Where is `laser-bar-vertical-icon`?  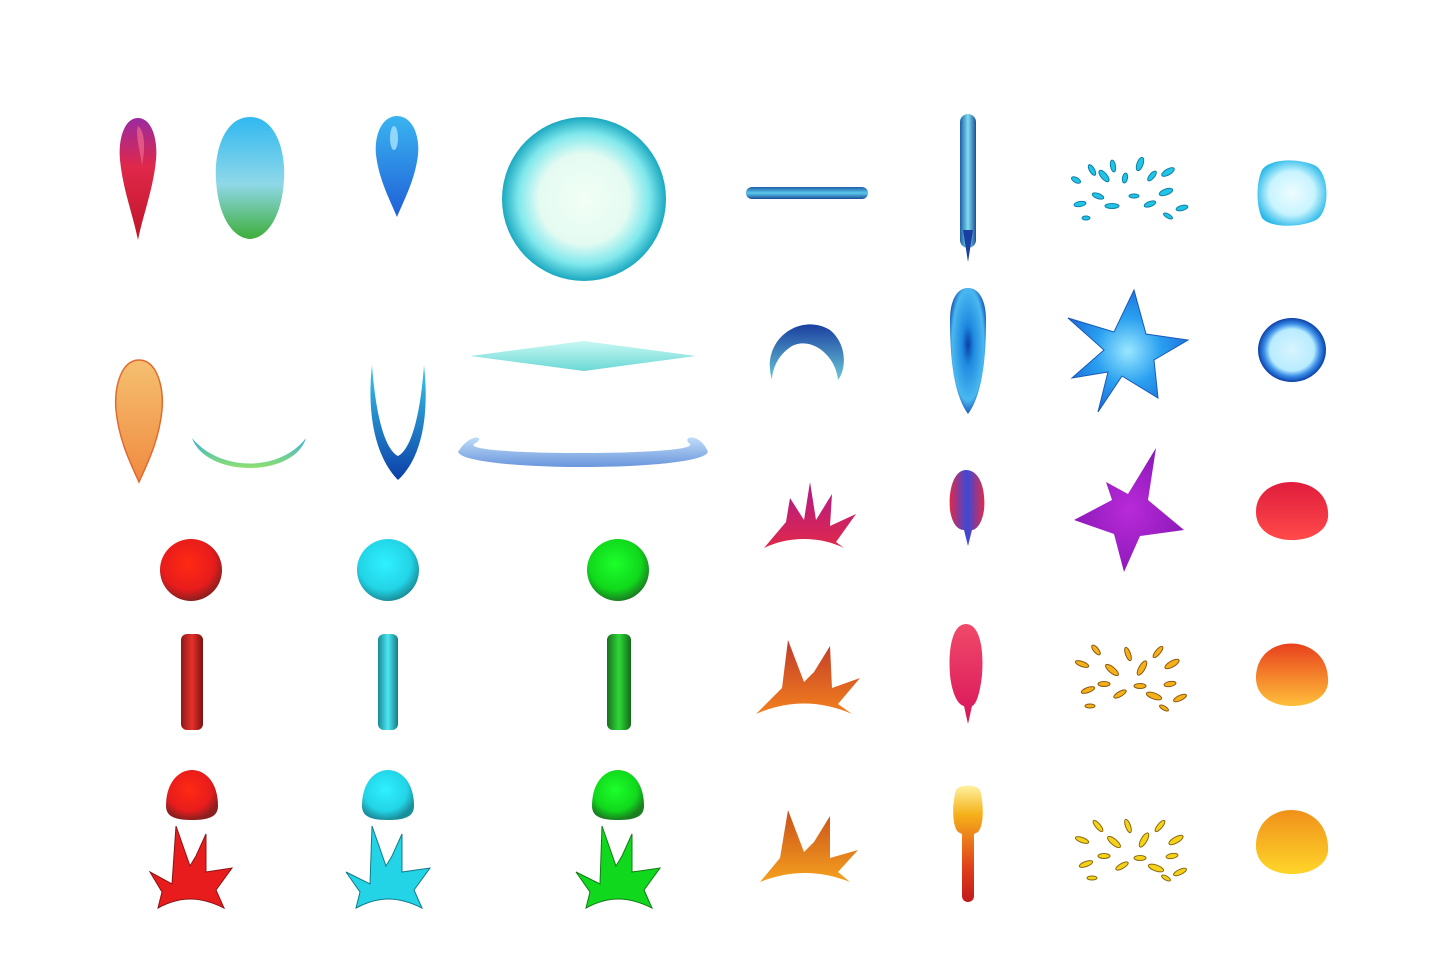 laser-bar-vertical-icon is located at coordinates (968, 188).